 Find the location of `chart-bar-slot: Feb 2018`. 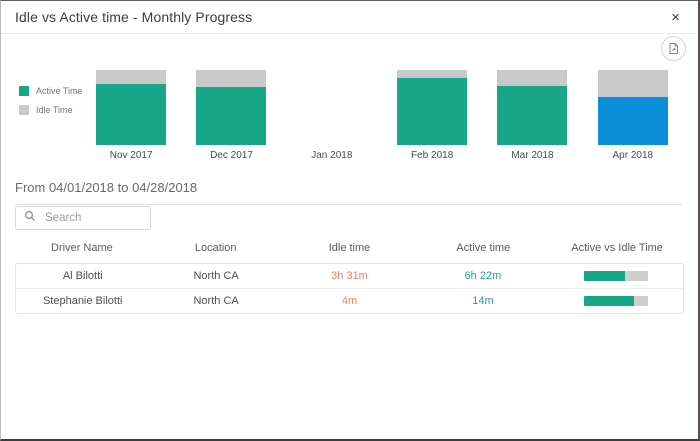

chart-bar-slot: Feb 2018 is located at coordinates (432, 117).